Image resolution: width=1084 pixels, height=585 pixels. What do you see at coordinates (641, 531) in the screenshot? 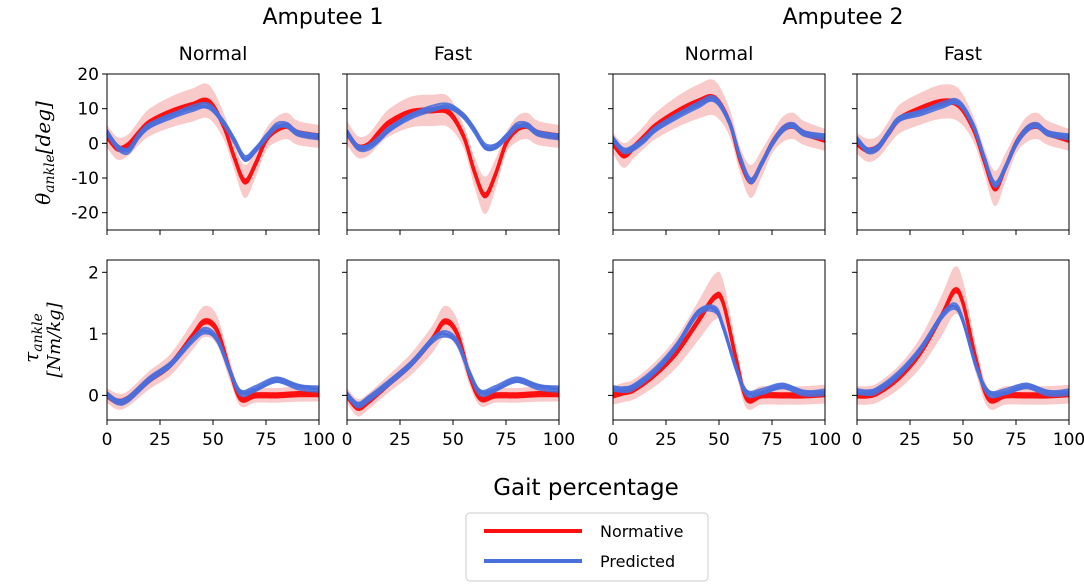
I see `legend-label-normative: Normative` at bounding box center [641, 531].